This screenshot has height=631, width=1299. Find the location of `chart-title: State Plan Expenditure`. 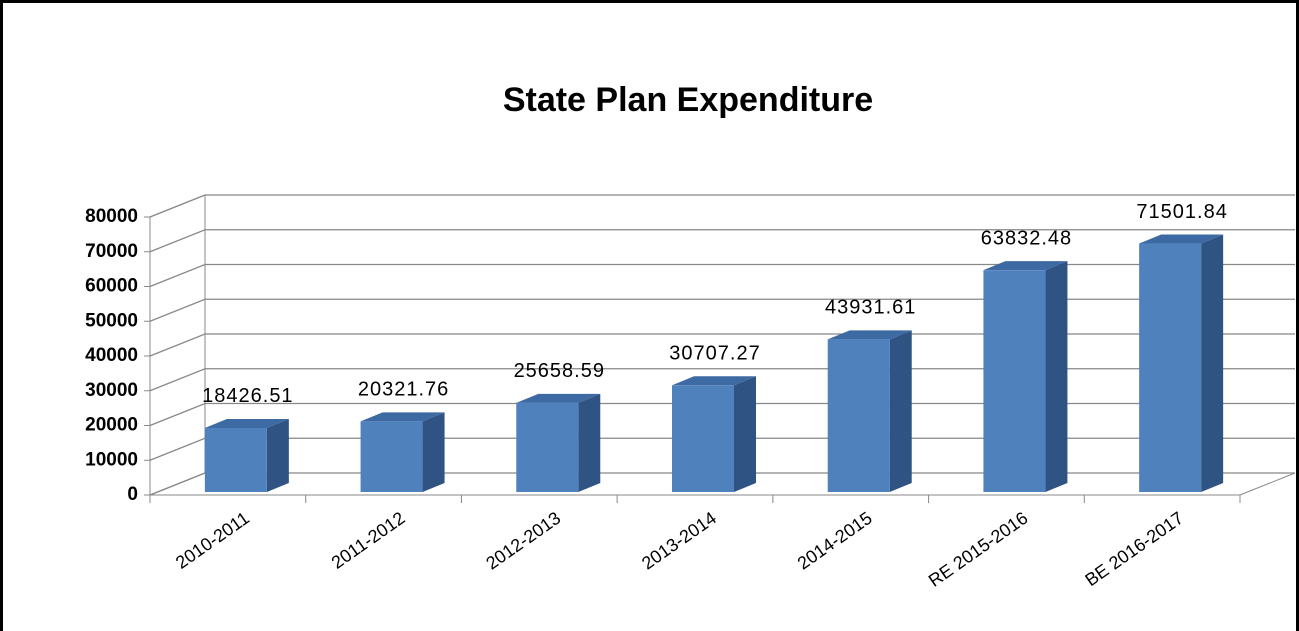

chart-title: State Plan Expenditure is located at coordinates (688, 100).